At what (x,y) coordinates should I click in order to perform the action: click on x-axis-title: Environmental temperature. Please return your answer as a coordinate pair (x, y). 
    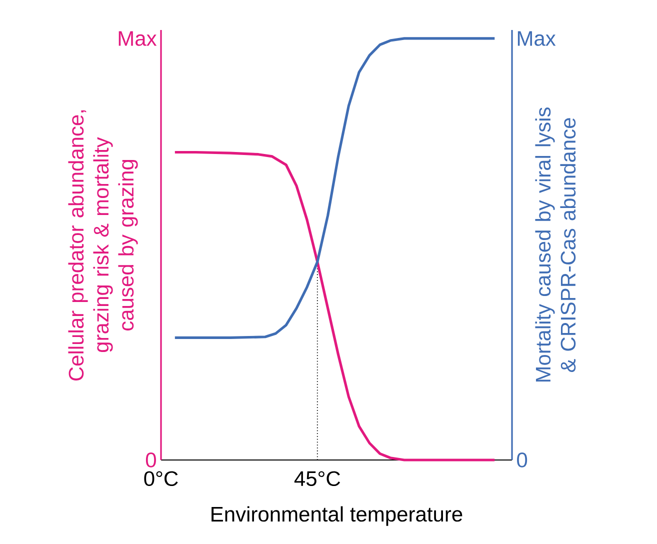
    Looking at the image, I should click on (337, 516).